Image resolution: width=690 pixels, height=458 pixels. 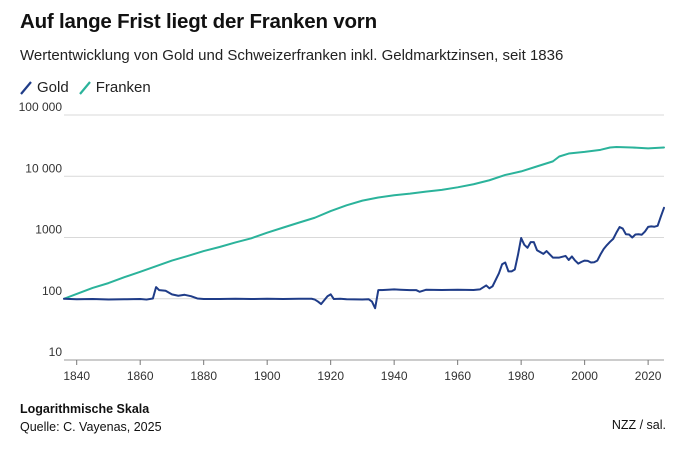 I want to click on y-tick-label-100: 100, so click(x=52, y=291).